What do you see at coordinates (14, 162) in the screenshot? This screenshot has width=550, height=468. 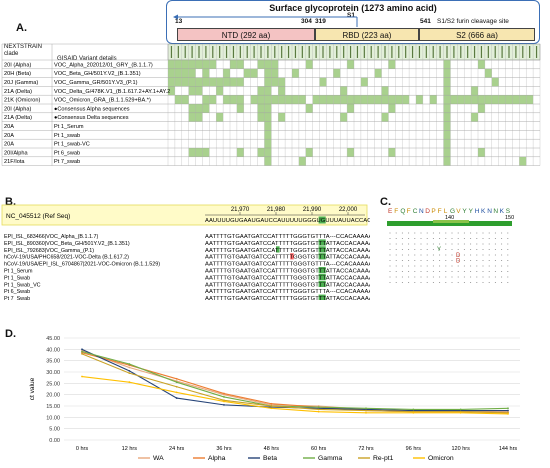 I see `row-clade: 21F/Iota` at bounding box center [14, 162].